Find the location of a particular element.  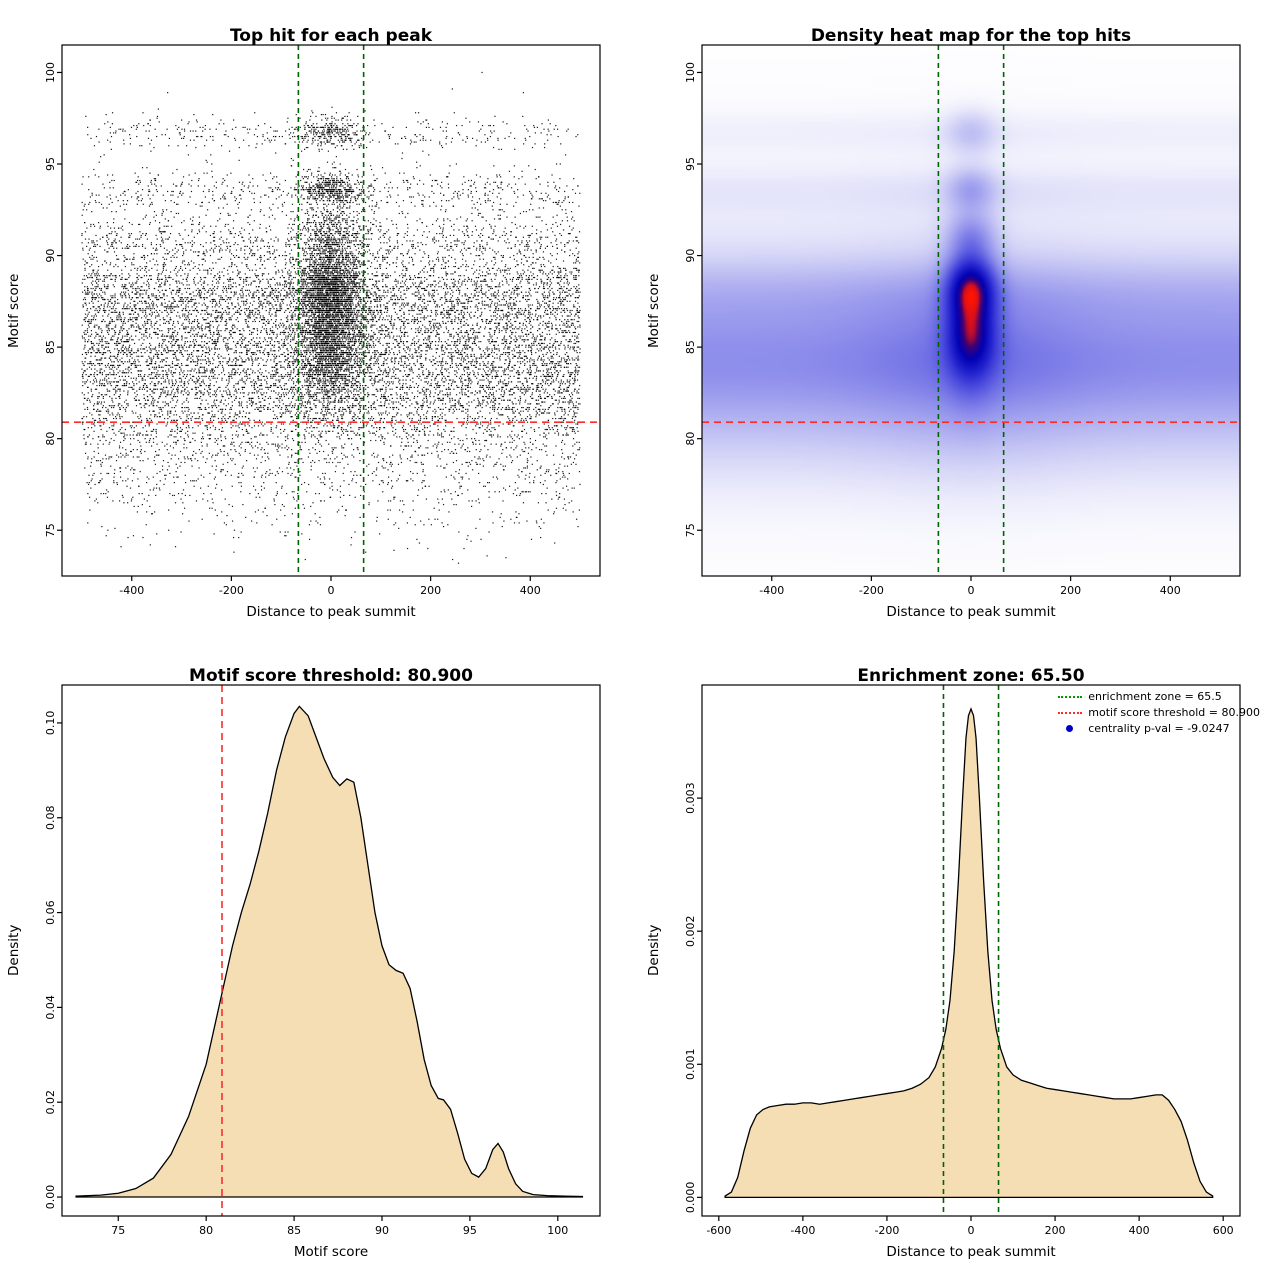

legend-item-score-threshold: motif score threshold = 80.900 is located at coordinates (1159, 712).